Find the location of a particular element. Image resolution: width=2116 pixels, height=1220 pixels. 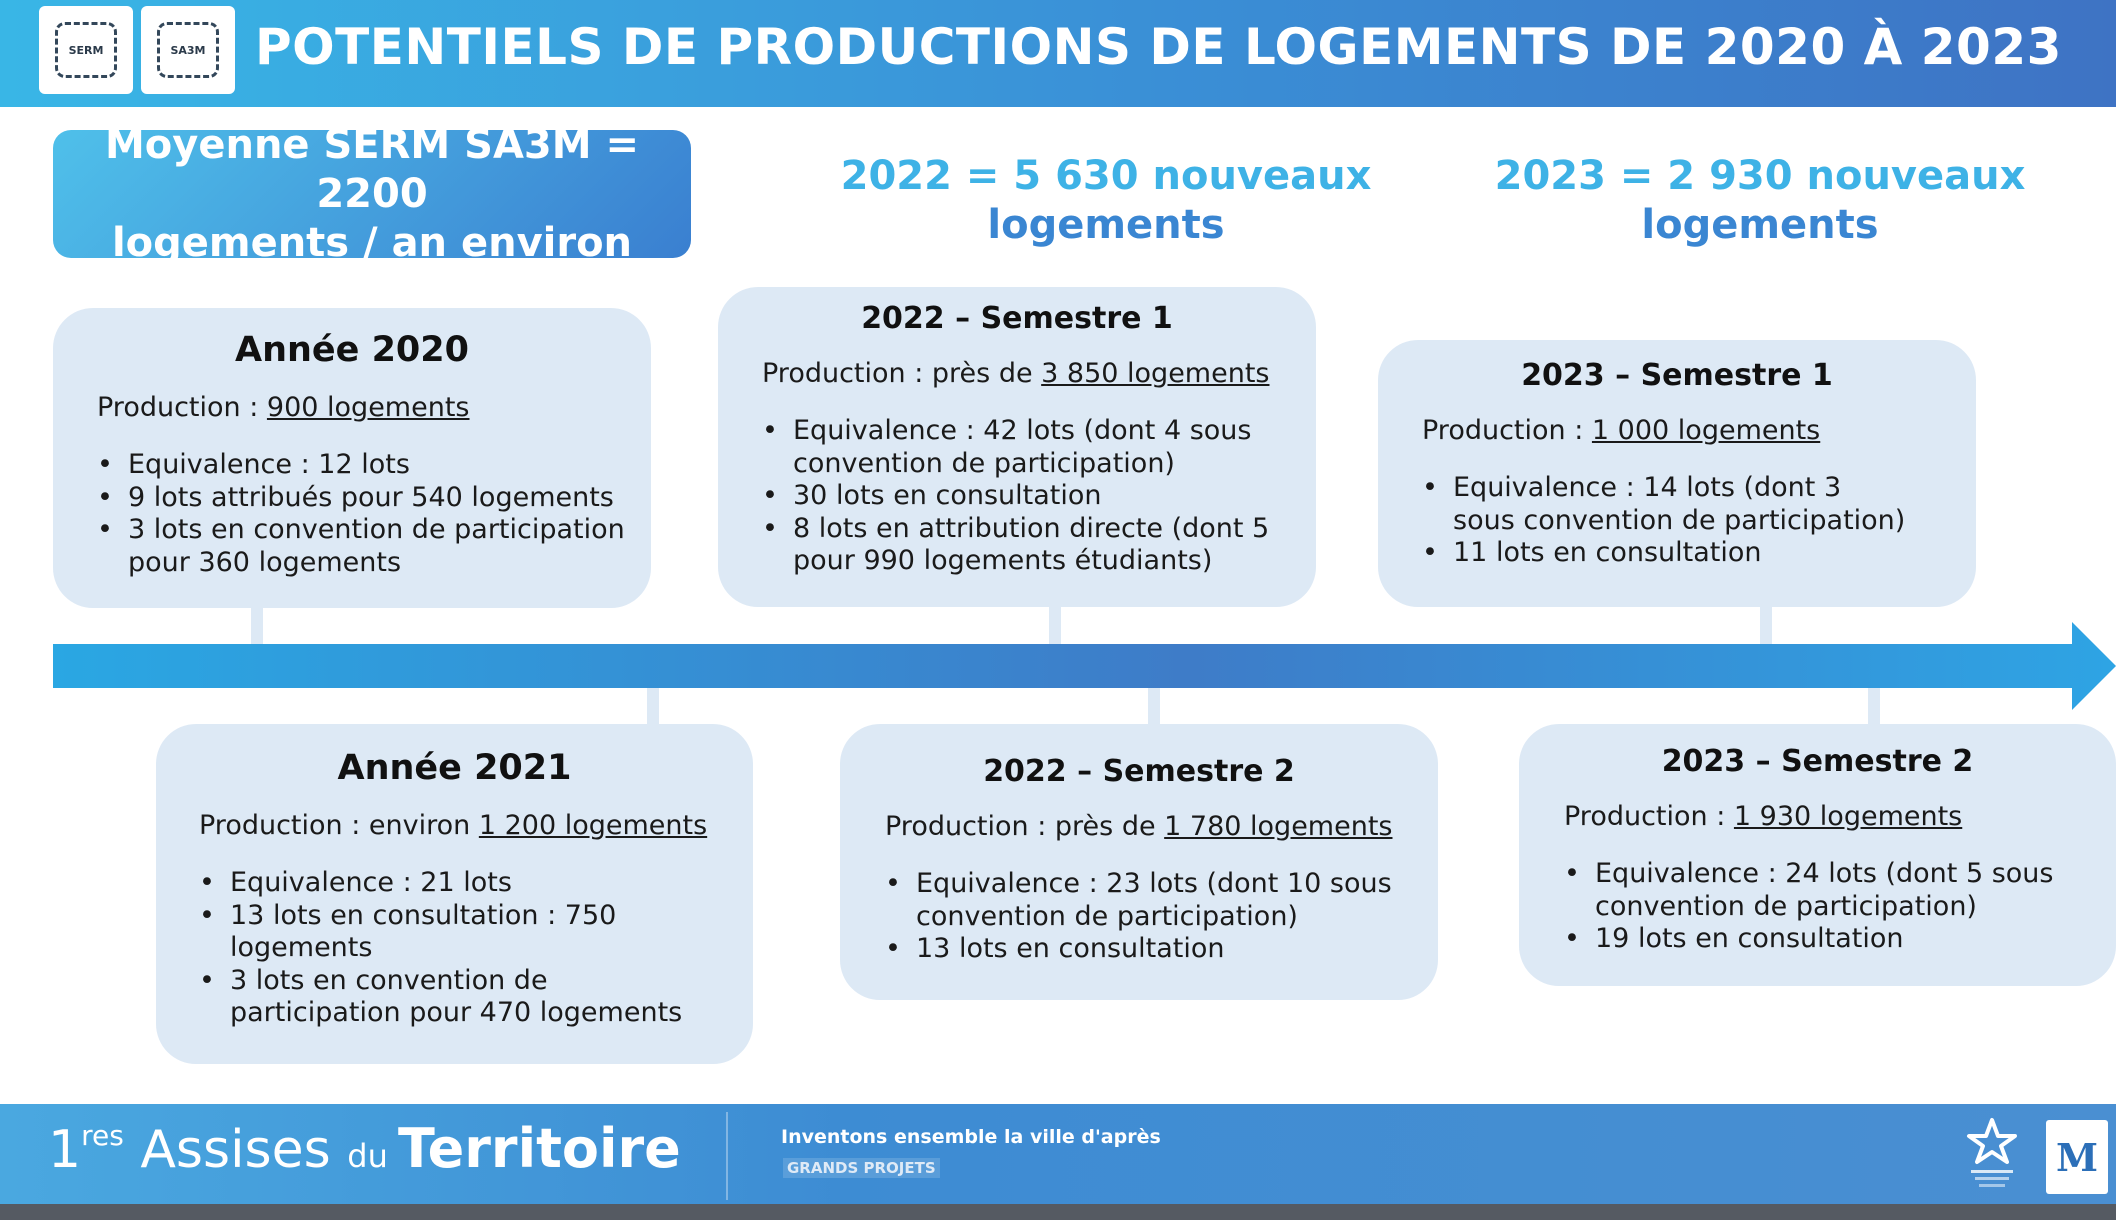

card-2021-title: Année 2021 is located at coordinates (454, 768).